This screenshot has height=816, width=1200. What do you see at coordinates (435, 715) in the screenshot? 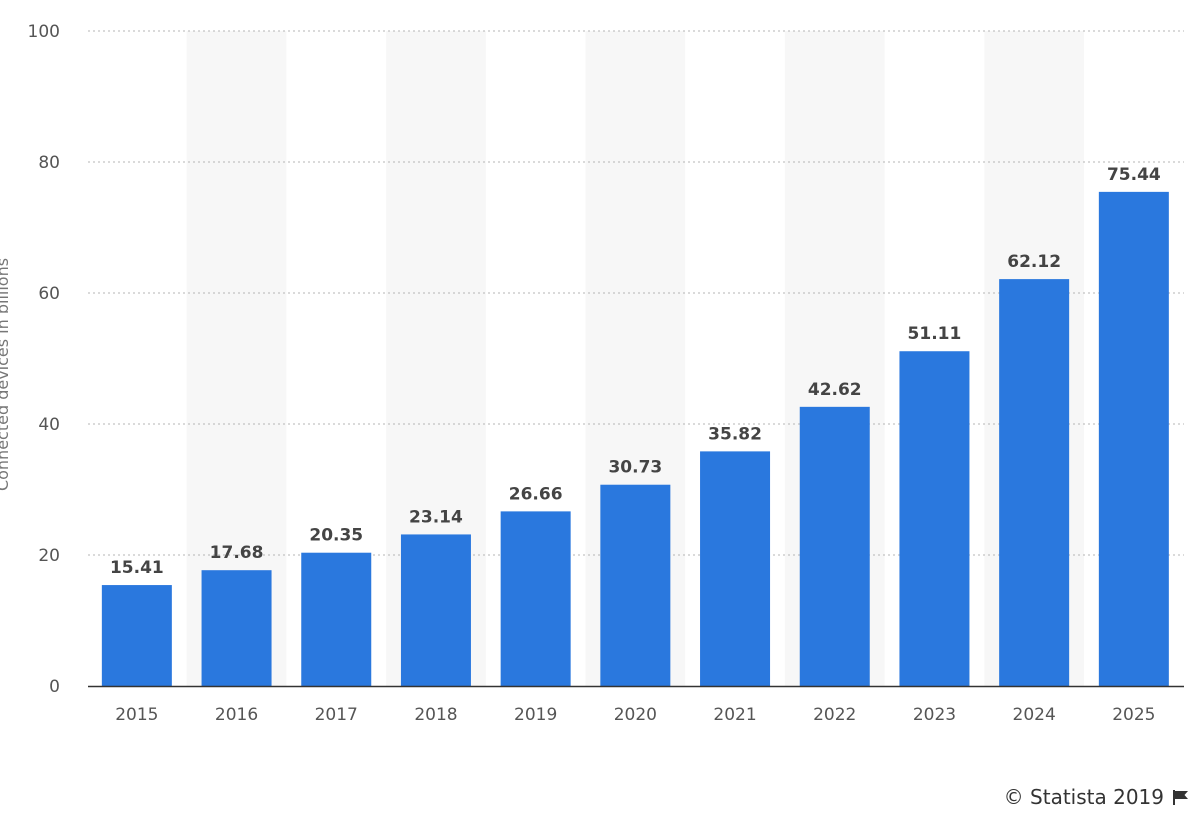
I see `x-tick-label-2018: 2018` at bounding box center [435, 715].